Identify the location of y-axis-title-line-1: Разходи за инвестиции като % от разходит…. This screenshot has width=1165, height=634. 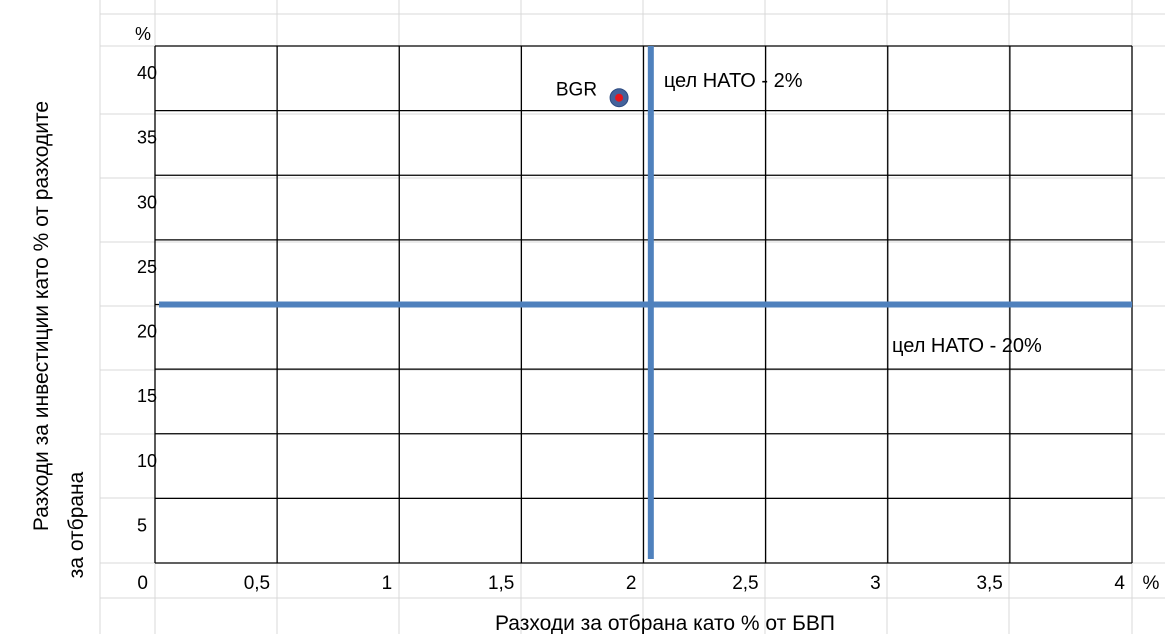
(41, 316).